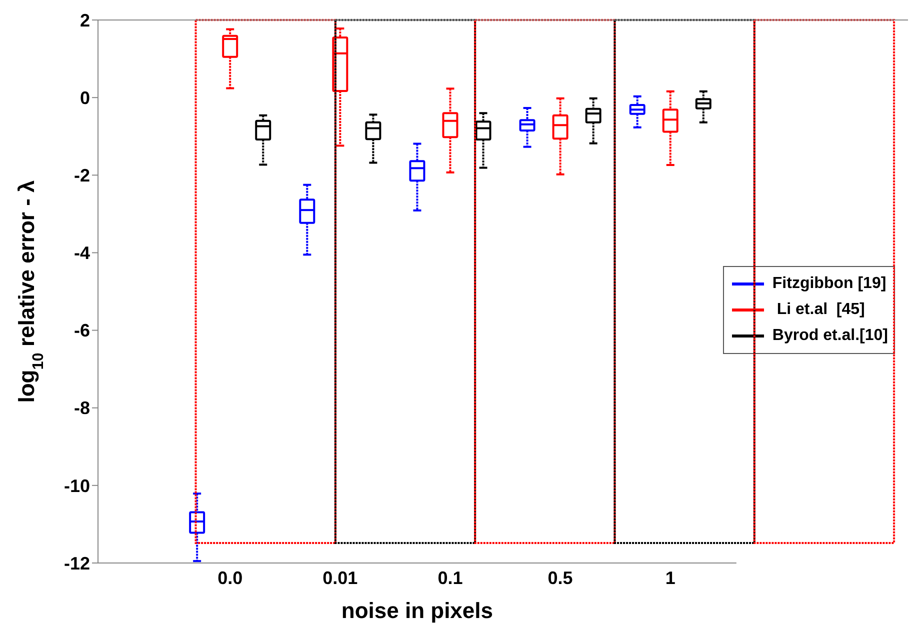 The image size is (917, 636). I want to click on y-tick-label: -10, so click(77, 486).